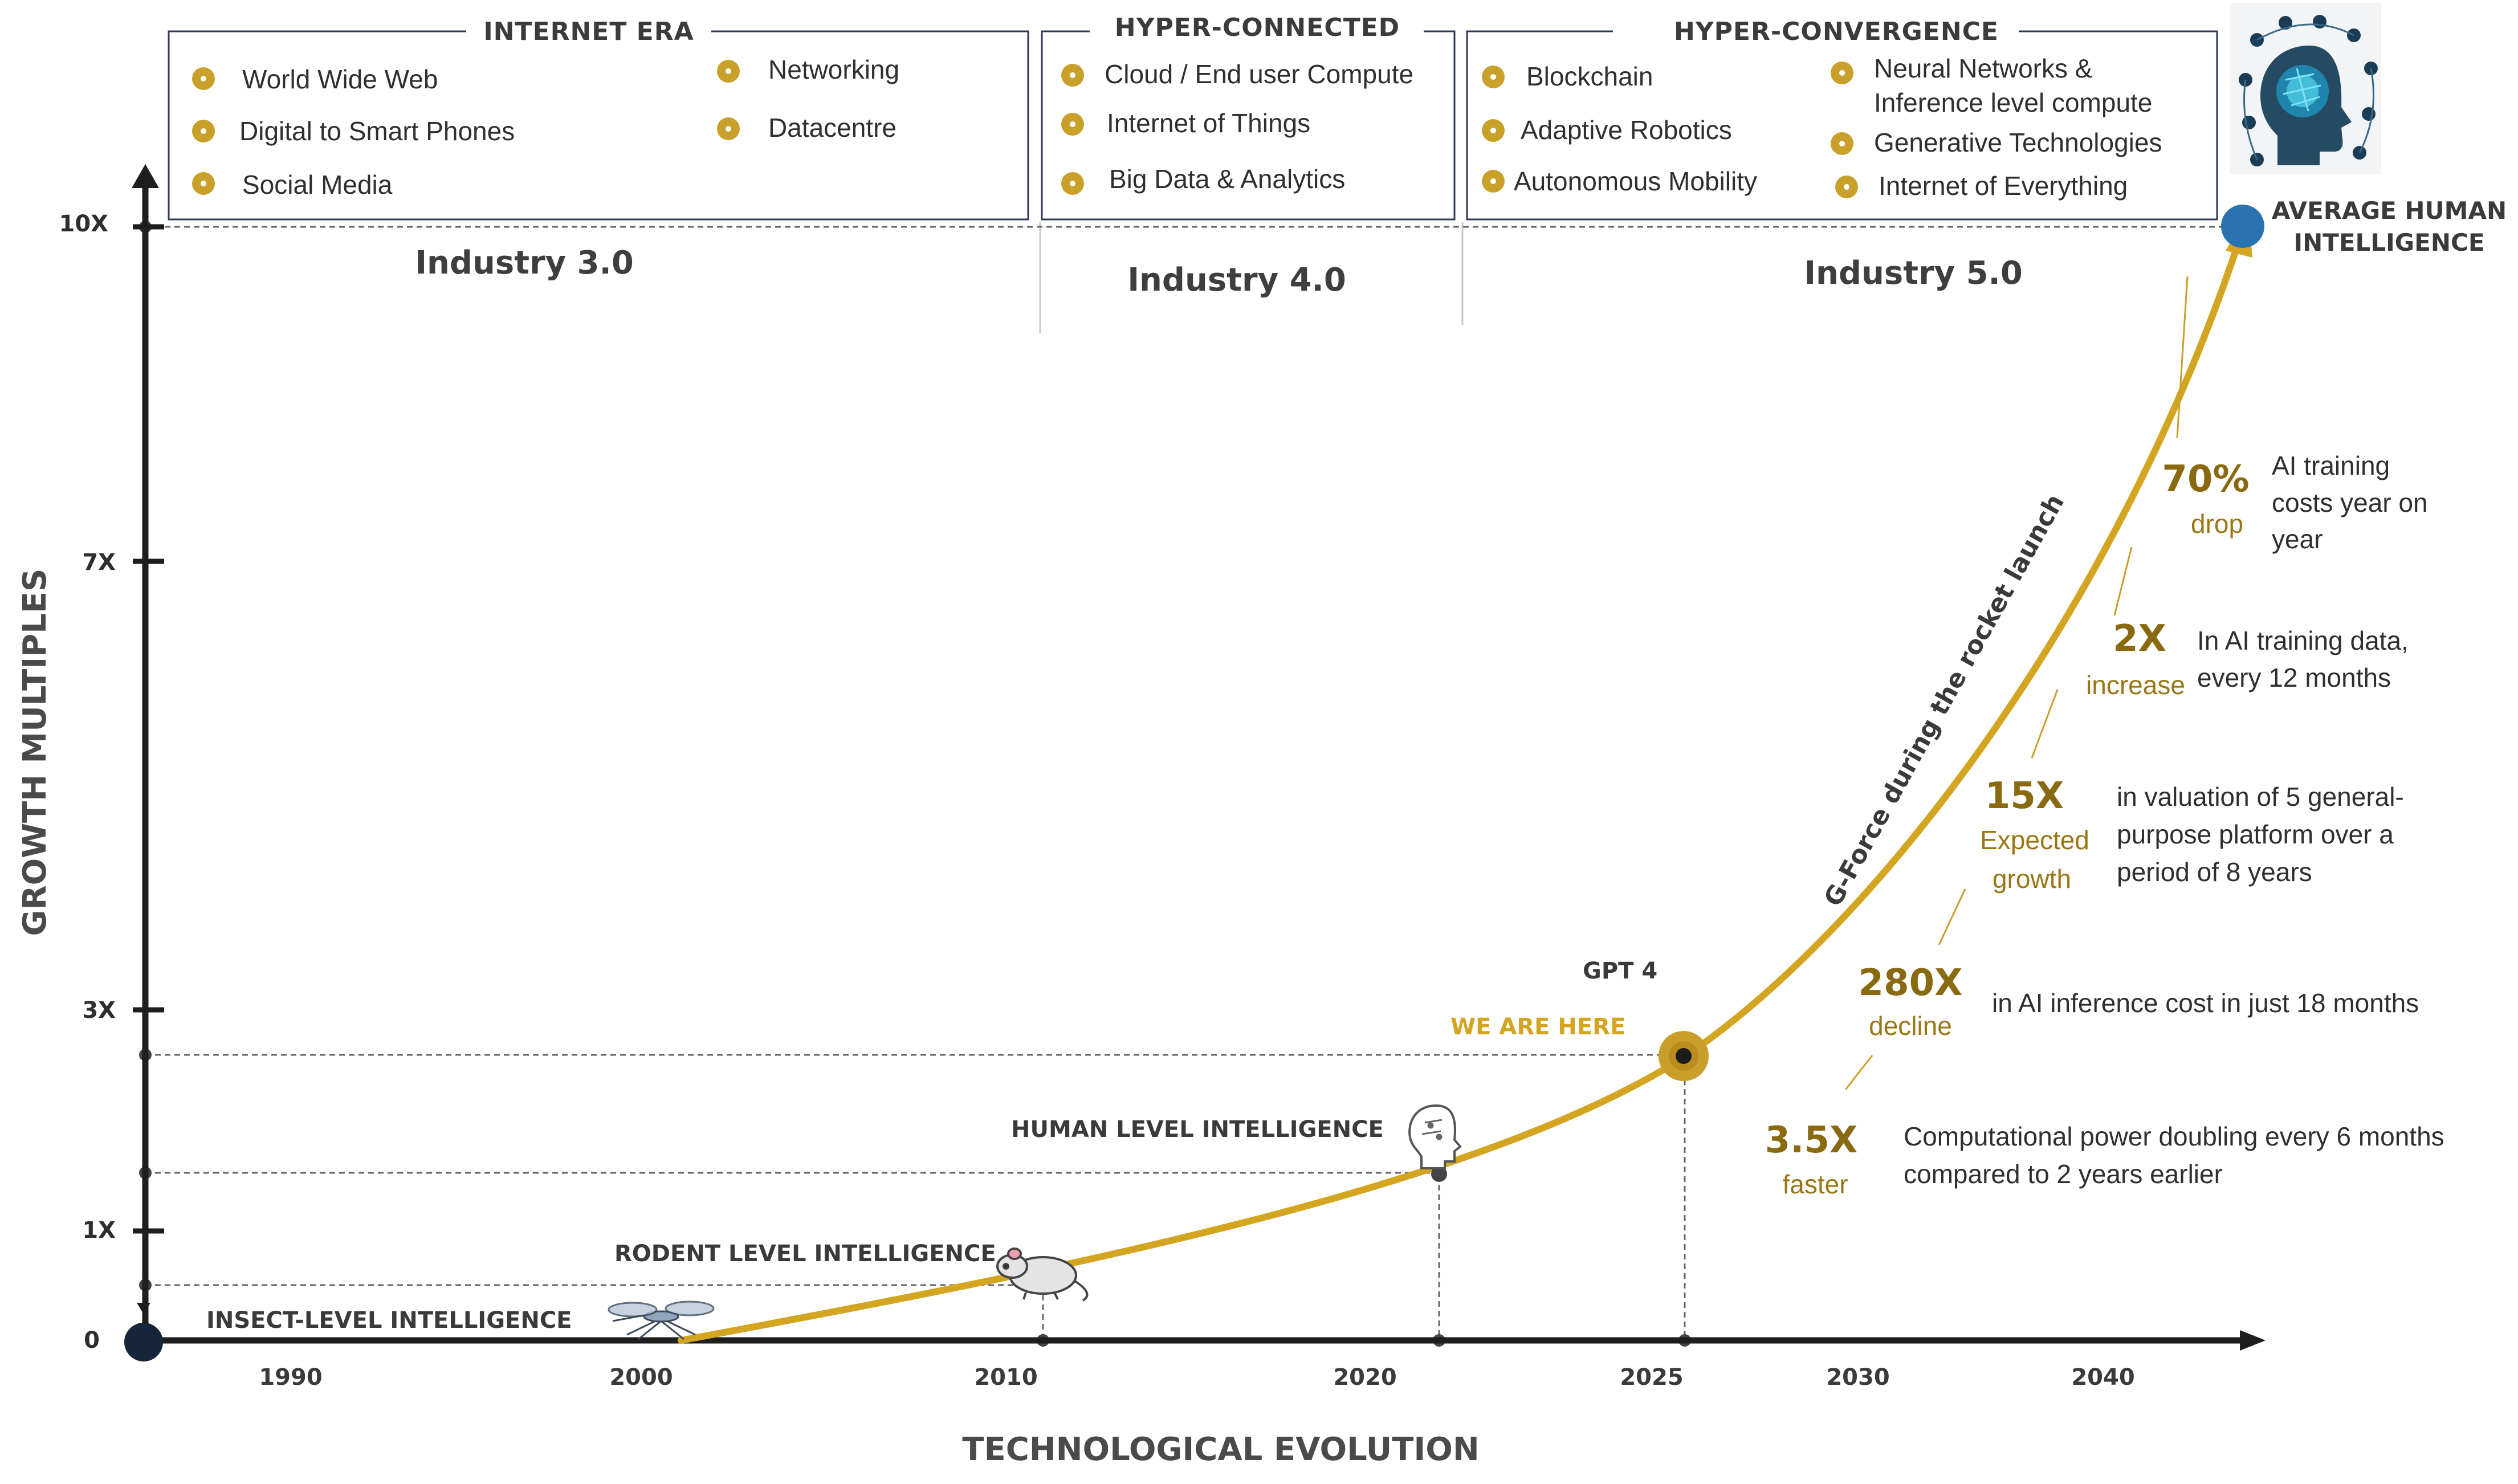 This screenshot has width=2518, height=1484. What do you see at coordinates (2013, 103) in the screenshot?
I see `era-item: Inference level compute` at bounding box center [2013, 103].